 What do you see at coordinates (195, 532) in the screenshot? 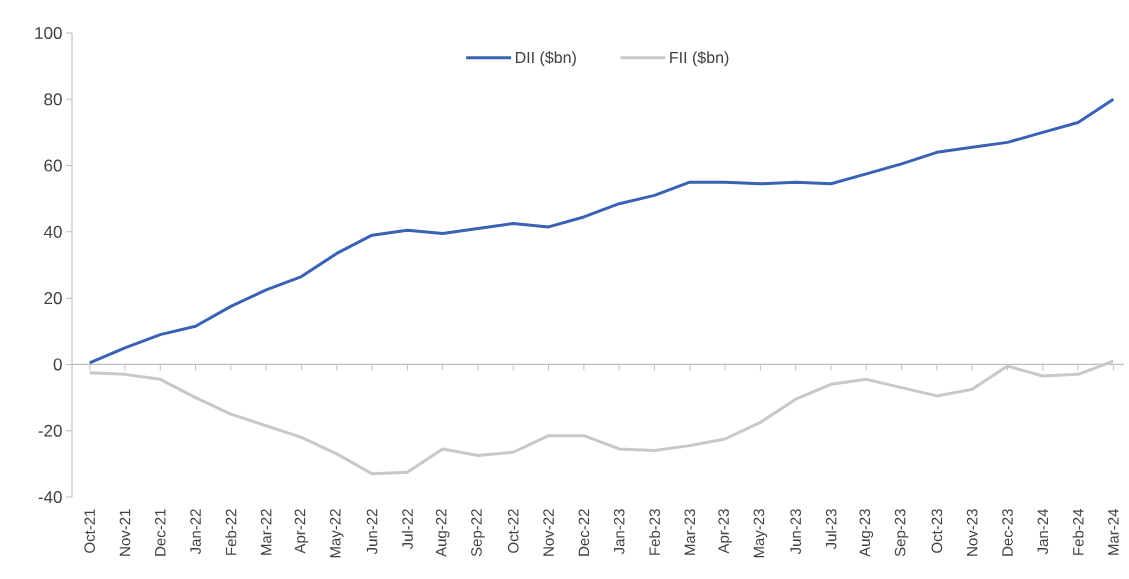
I see `x-tick-label: Jan-22` at bounding box center [195, 532].